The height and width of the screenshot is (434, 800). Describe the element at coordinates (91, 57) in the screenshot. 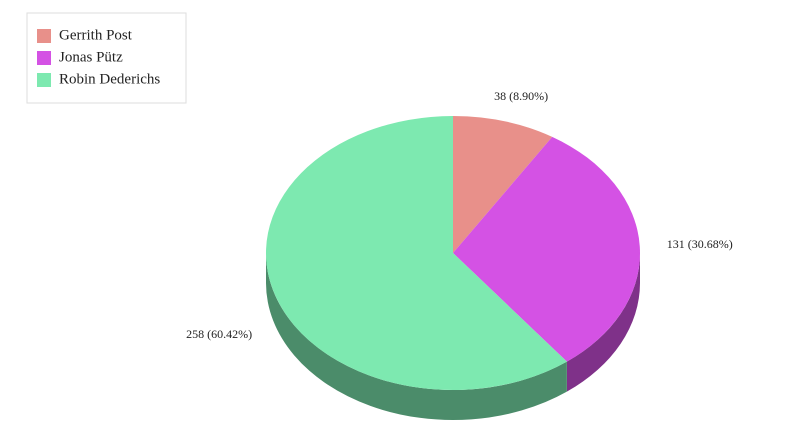

I see `legend-label: Jonas Pütz` at that location.